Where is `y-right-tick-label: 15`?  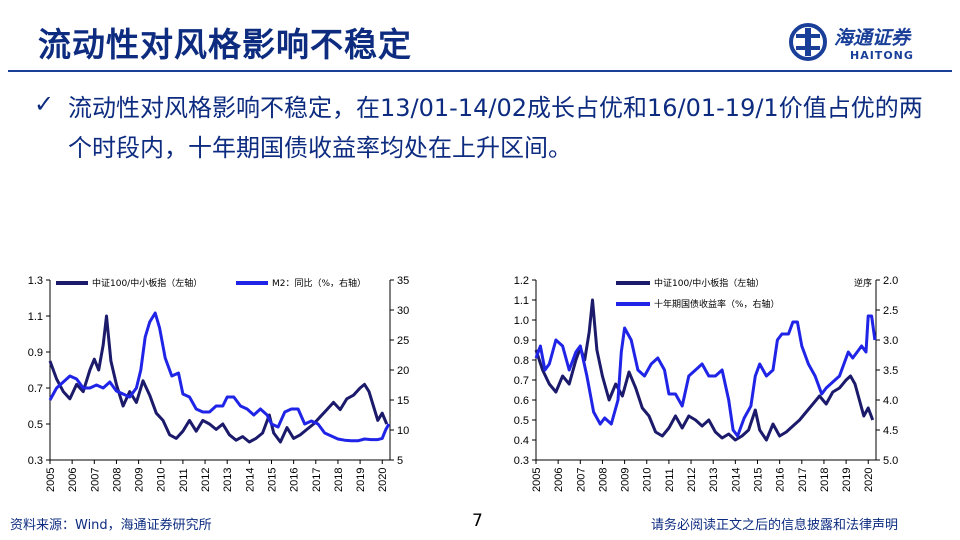
y-right-tick-label: 15 is located at coordinates (403, 401).